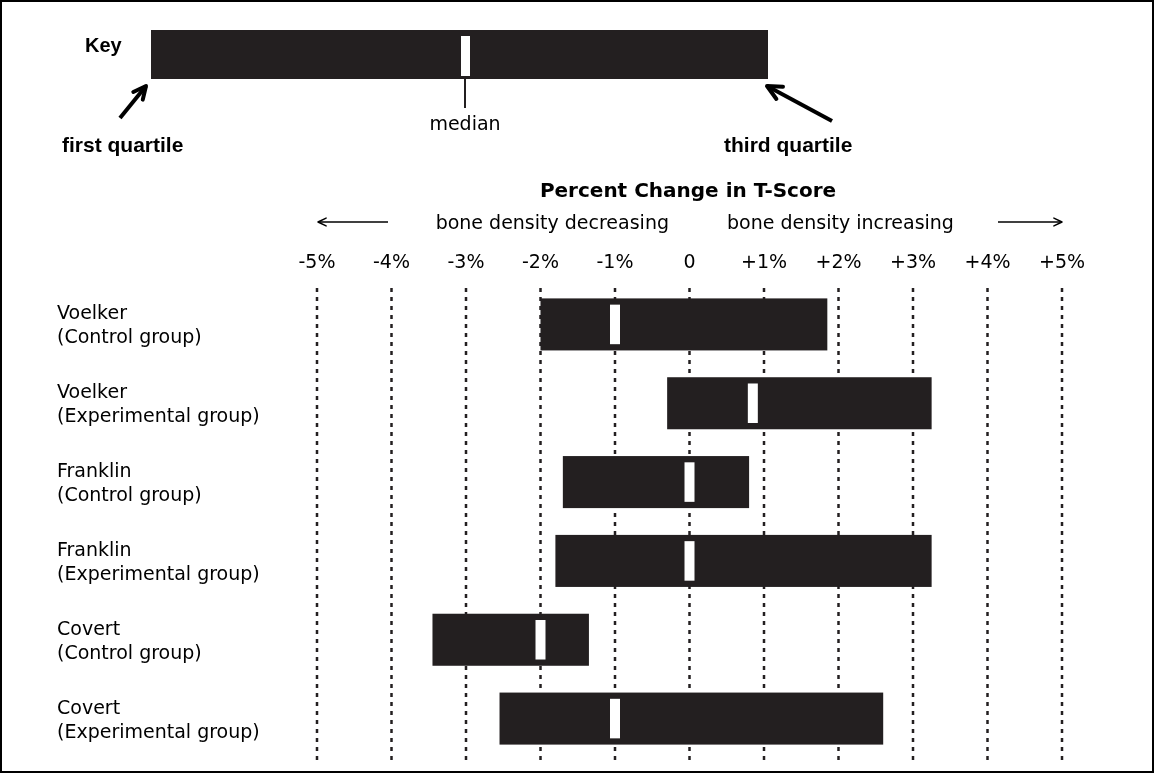  Describe the element at coordinates (129, 639) in the screenshot. I see `y-tick-label: Covert (Control group)` at that location.